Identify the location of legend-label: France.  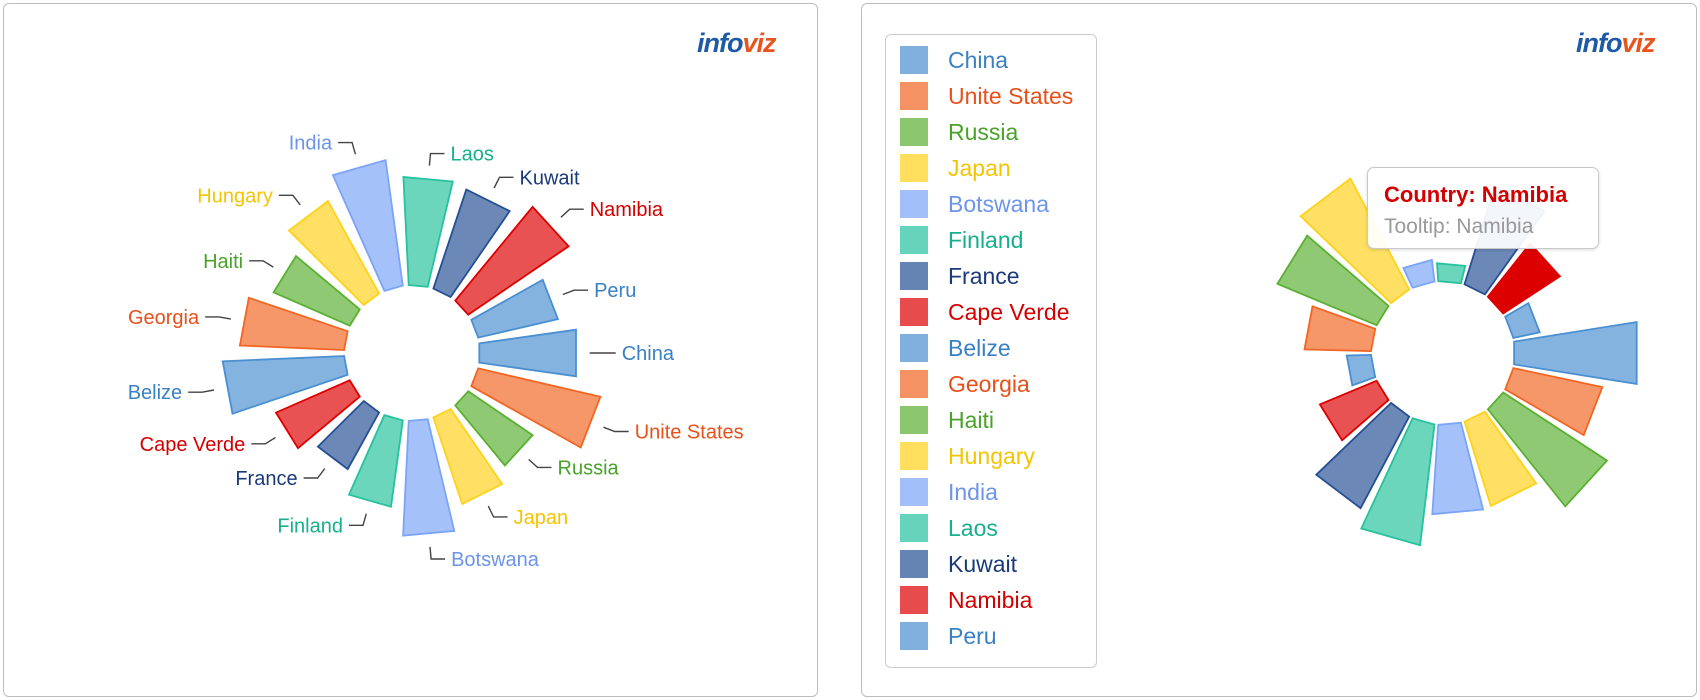
(984, 275).